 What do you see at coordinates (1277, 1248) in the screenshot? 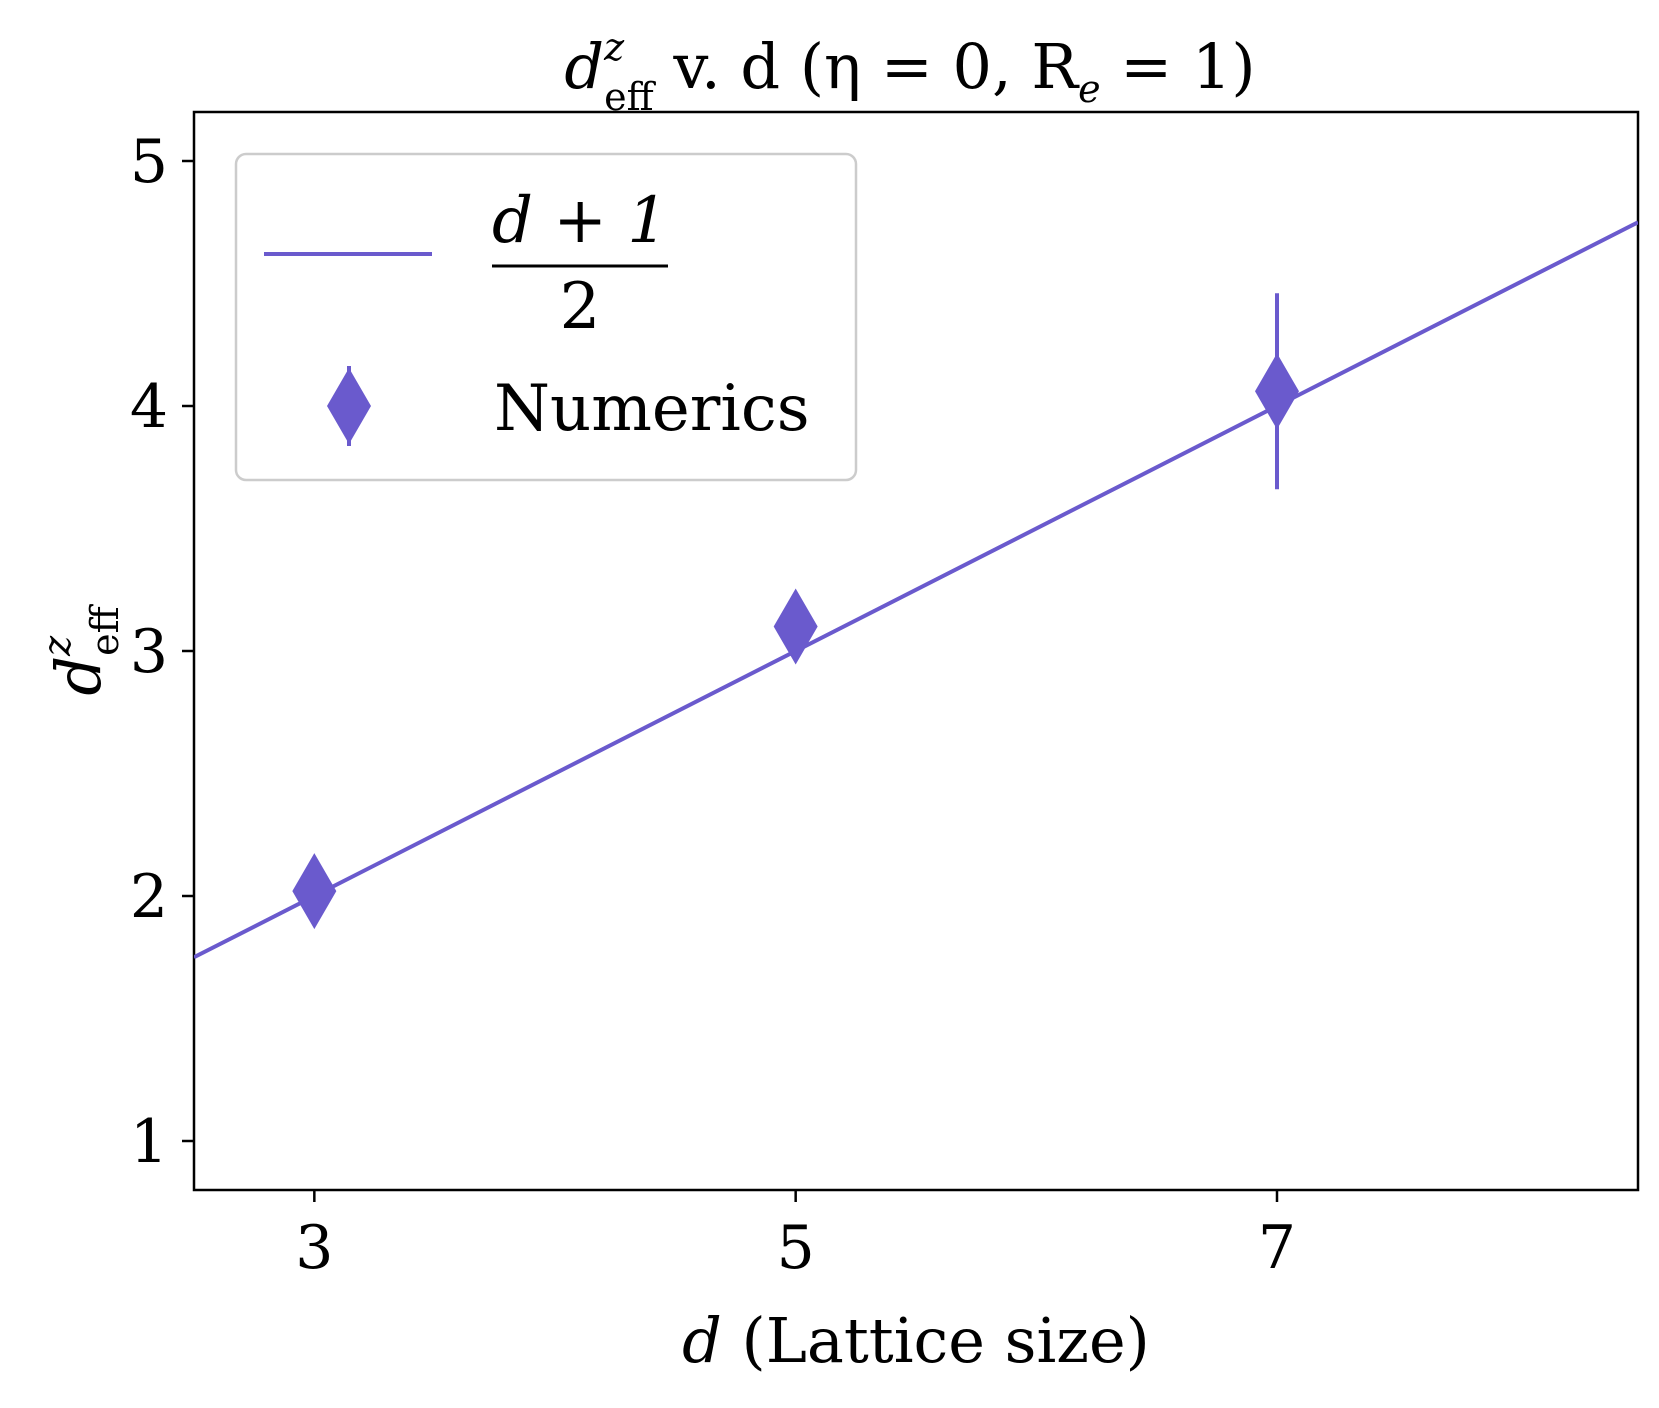
I see `x-tick-label: 7` at bounding box center [1277, 1248].